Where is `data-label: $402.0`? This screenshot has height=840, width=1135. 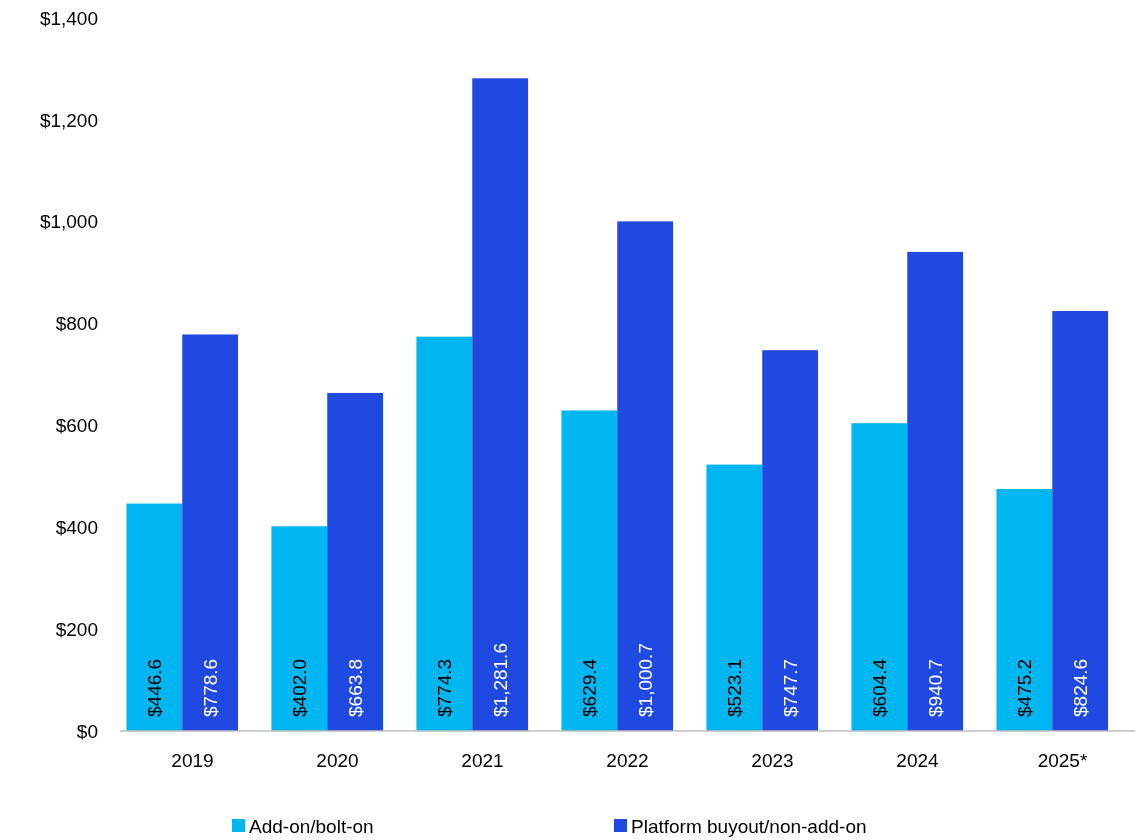 data-label: $402.0 is located at coordinates (300, 687).